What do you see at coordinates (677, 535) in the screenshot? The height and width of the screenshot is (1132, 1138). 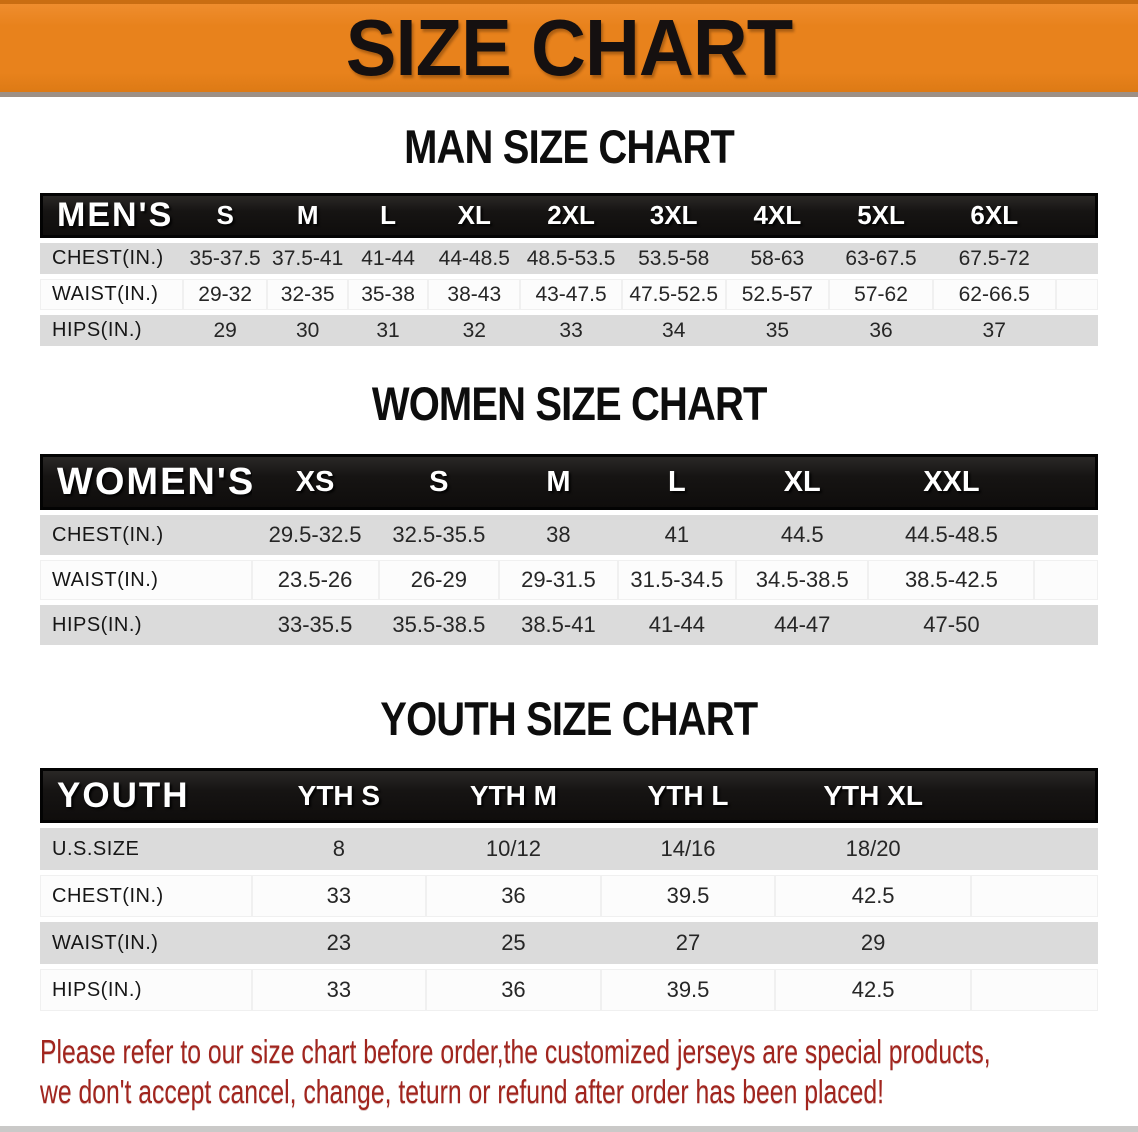 I see `size-value-cell: 41` at bounding box center [677, 535].